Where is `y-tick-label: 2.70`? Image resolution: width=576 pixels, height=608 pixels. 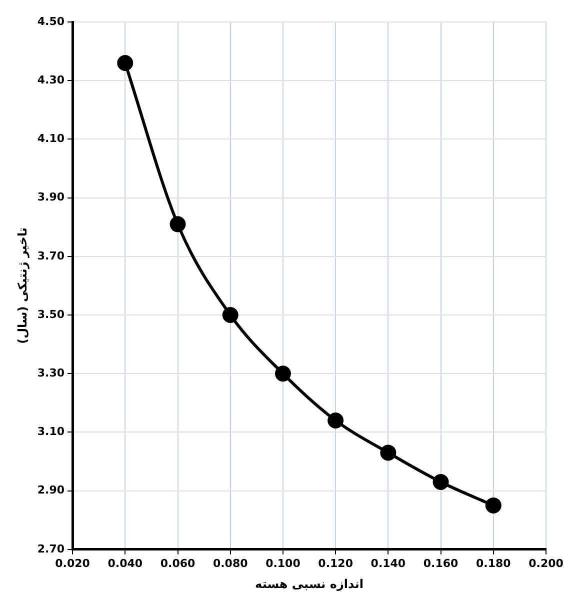
y-tick-label: 2.70 is located at coordinates (51, 549).